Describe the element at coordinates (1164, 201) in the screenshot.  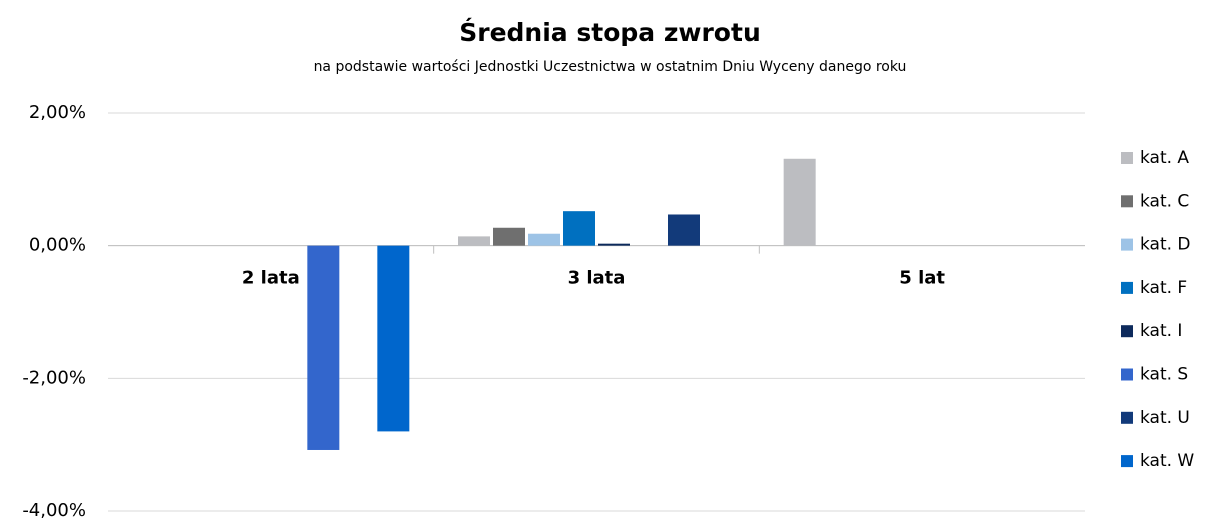
I see `legend-label: kat. C` at that location.